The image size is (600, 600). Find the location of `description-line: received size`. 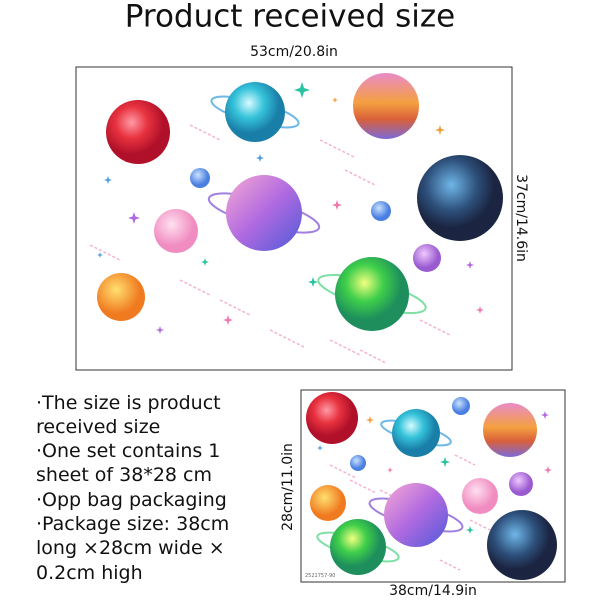

description-line: received size is located at coordinates (98, 427).